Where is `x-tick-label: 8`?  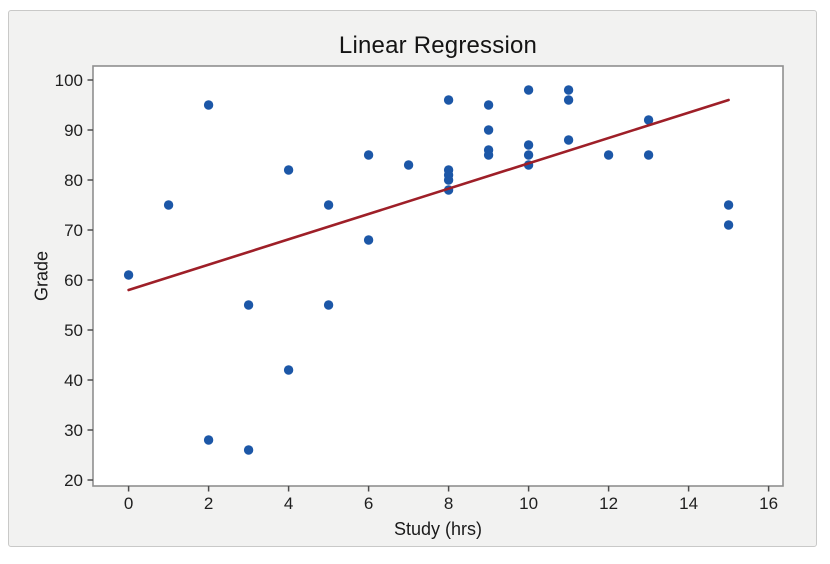 x-tick-label: 8 is located at coordinates (448, 503).